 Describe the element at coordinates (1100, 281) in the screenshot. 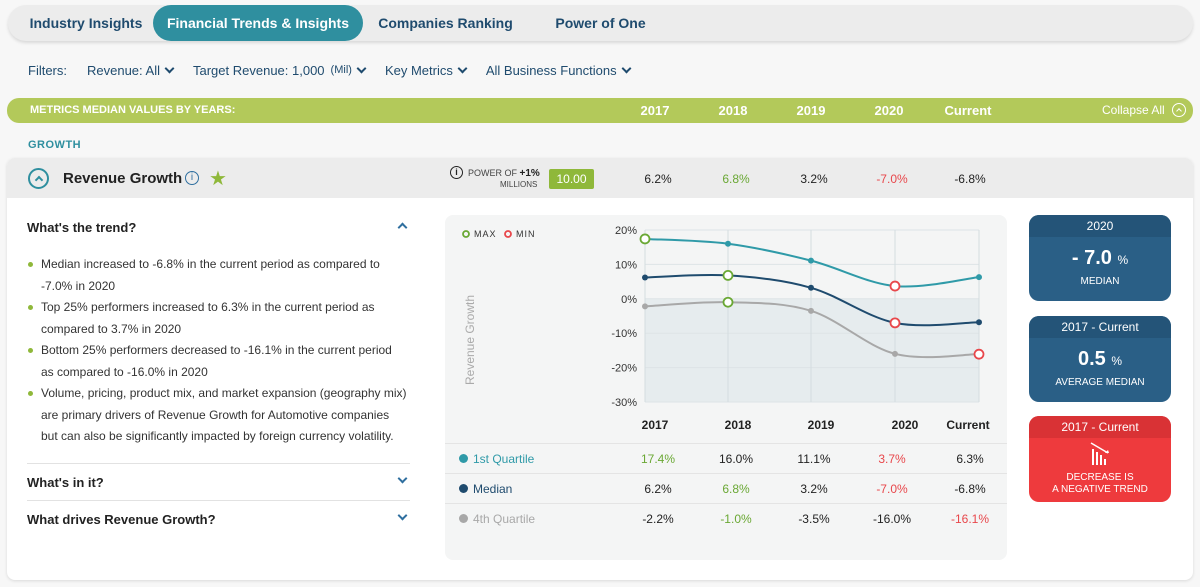

I see `kpi-label: MEDIAN` at that location.